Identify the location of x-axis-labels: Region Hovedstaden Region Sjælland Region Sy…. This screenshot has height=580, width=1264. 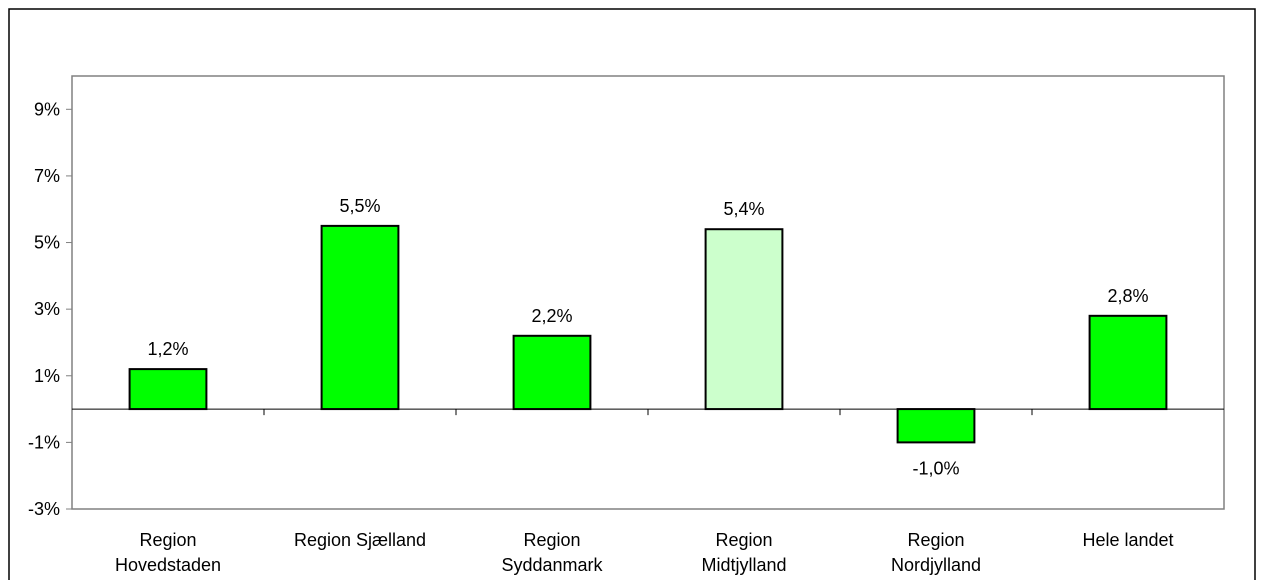
(644, 552).